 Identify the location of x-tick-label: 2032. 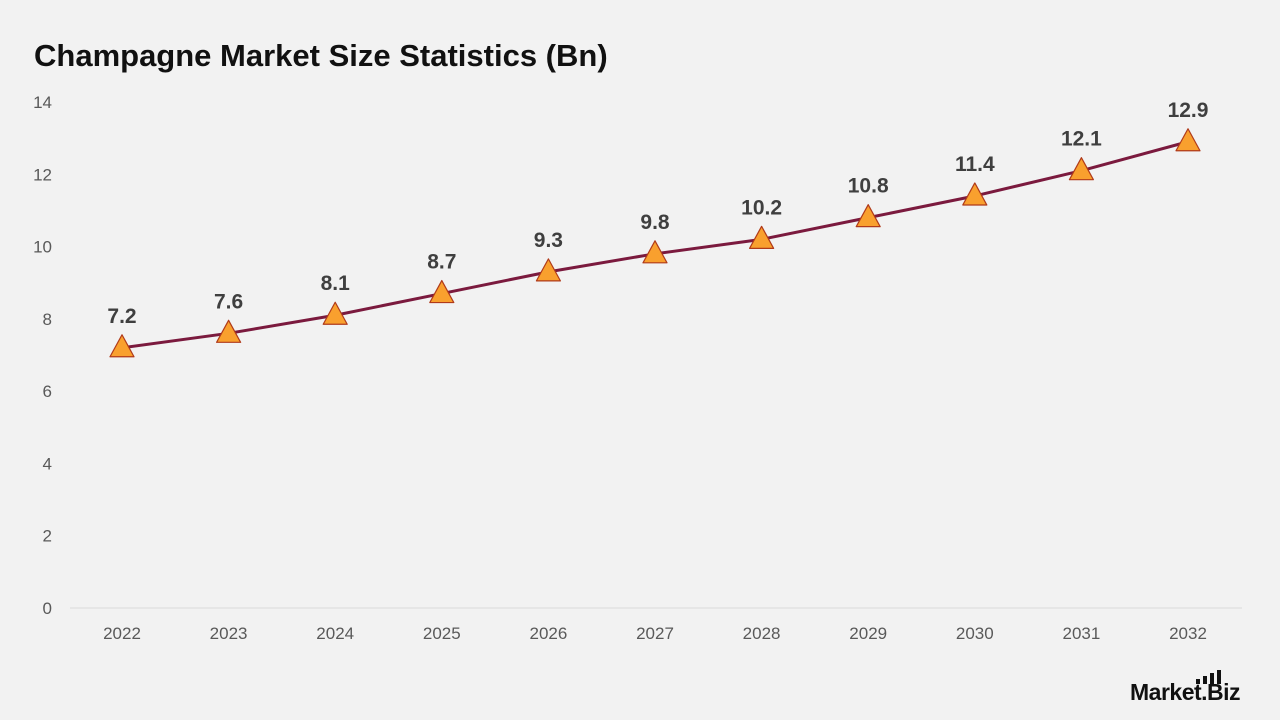
(1188, 633).